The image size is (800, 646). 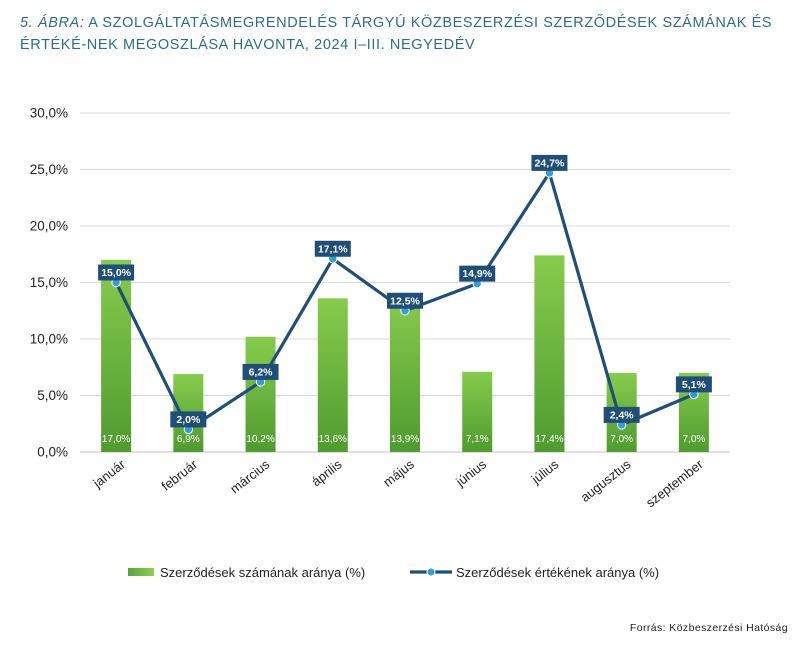 I want to click on line-value-label: 12,5%, so click(x=405, y=301).